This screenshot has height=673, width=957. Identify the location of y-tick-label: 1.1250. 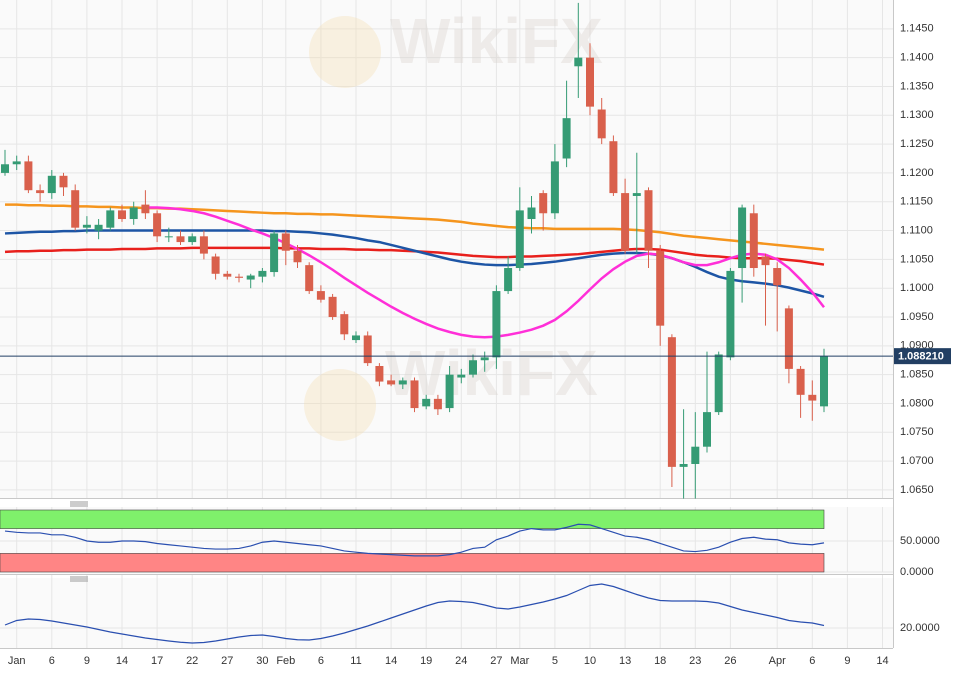
(917, 144).